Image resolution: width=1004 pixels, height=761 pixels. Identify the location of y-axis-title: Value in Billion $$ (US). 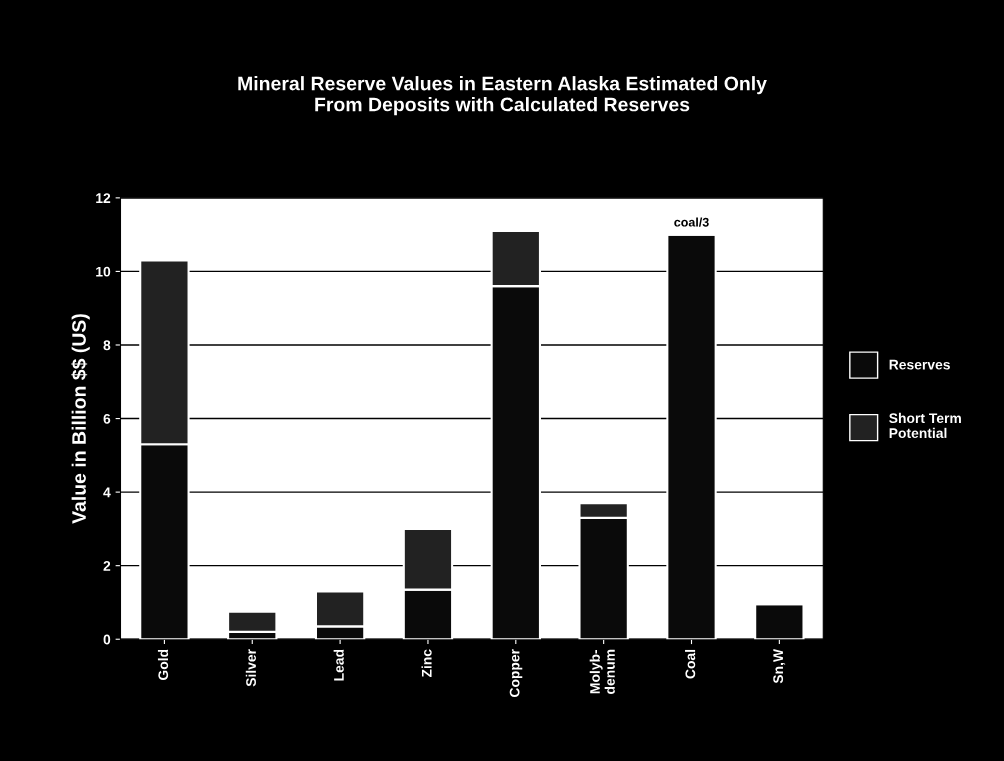
(80, 419).